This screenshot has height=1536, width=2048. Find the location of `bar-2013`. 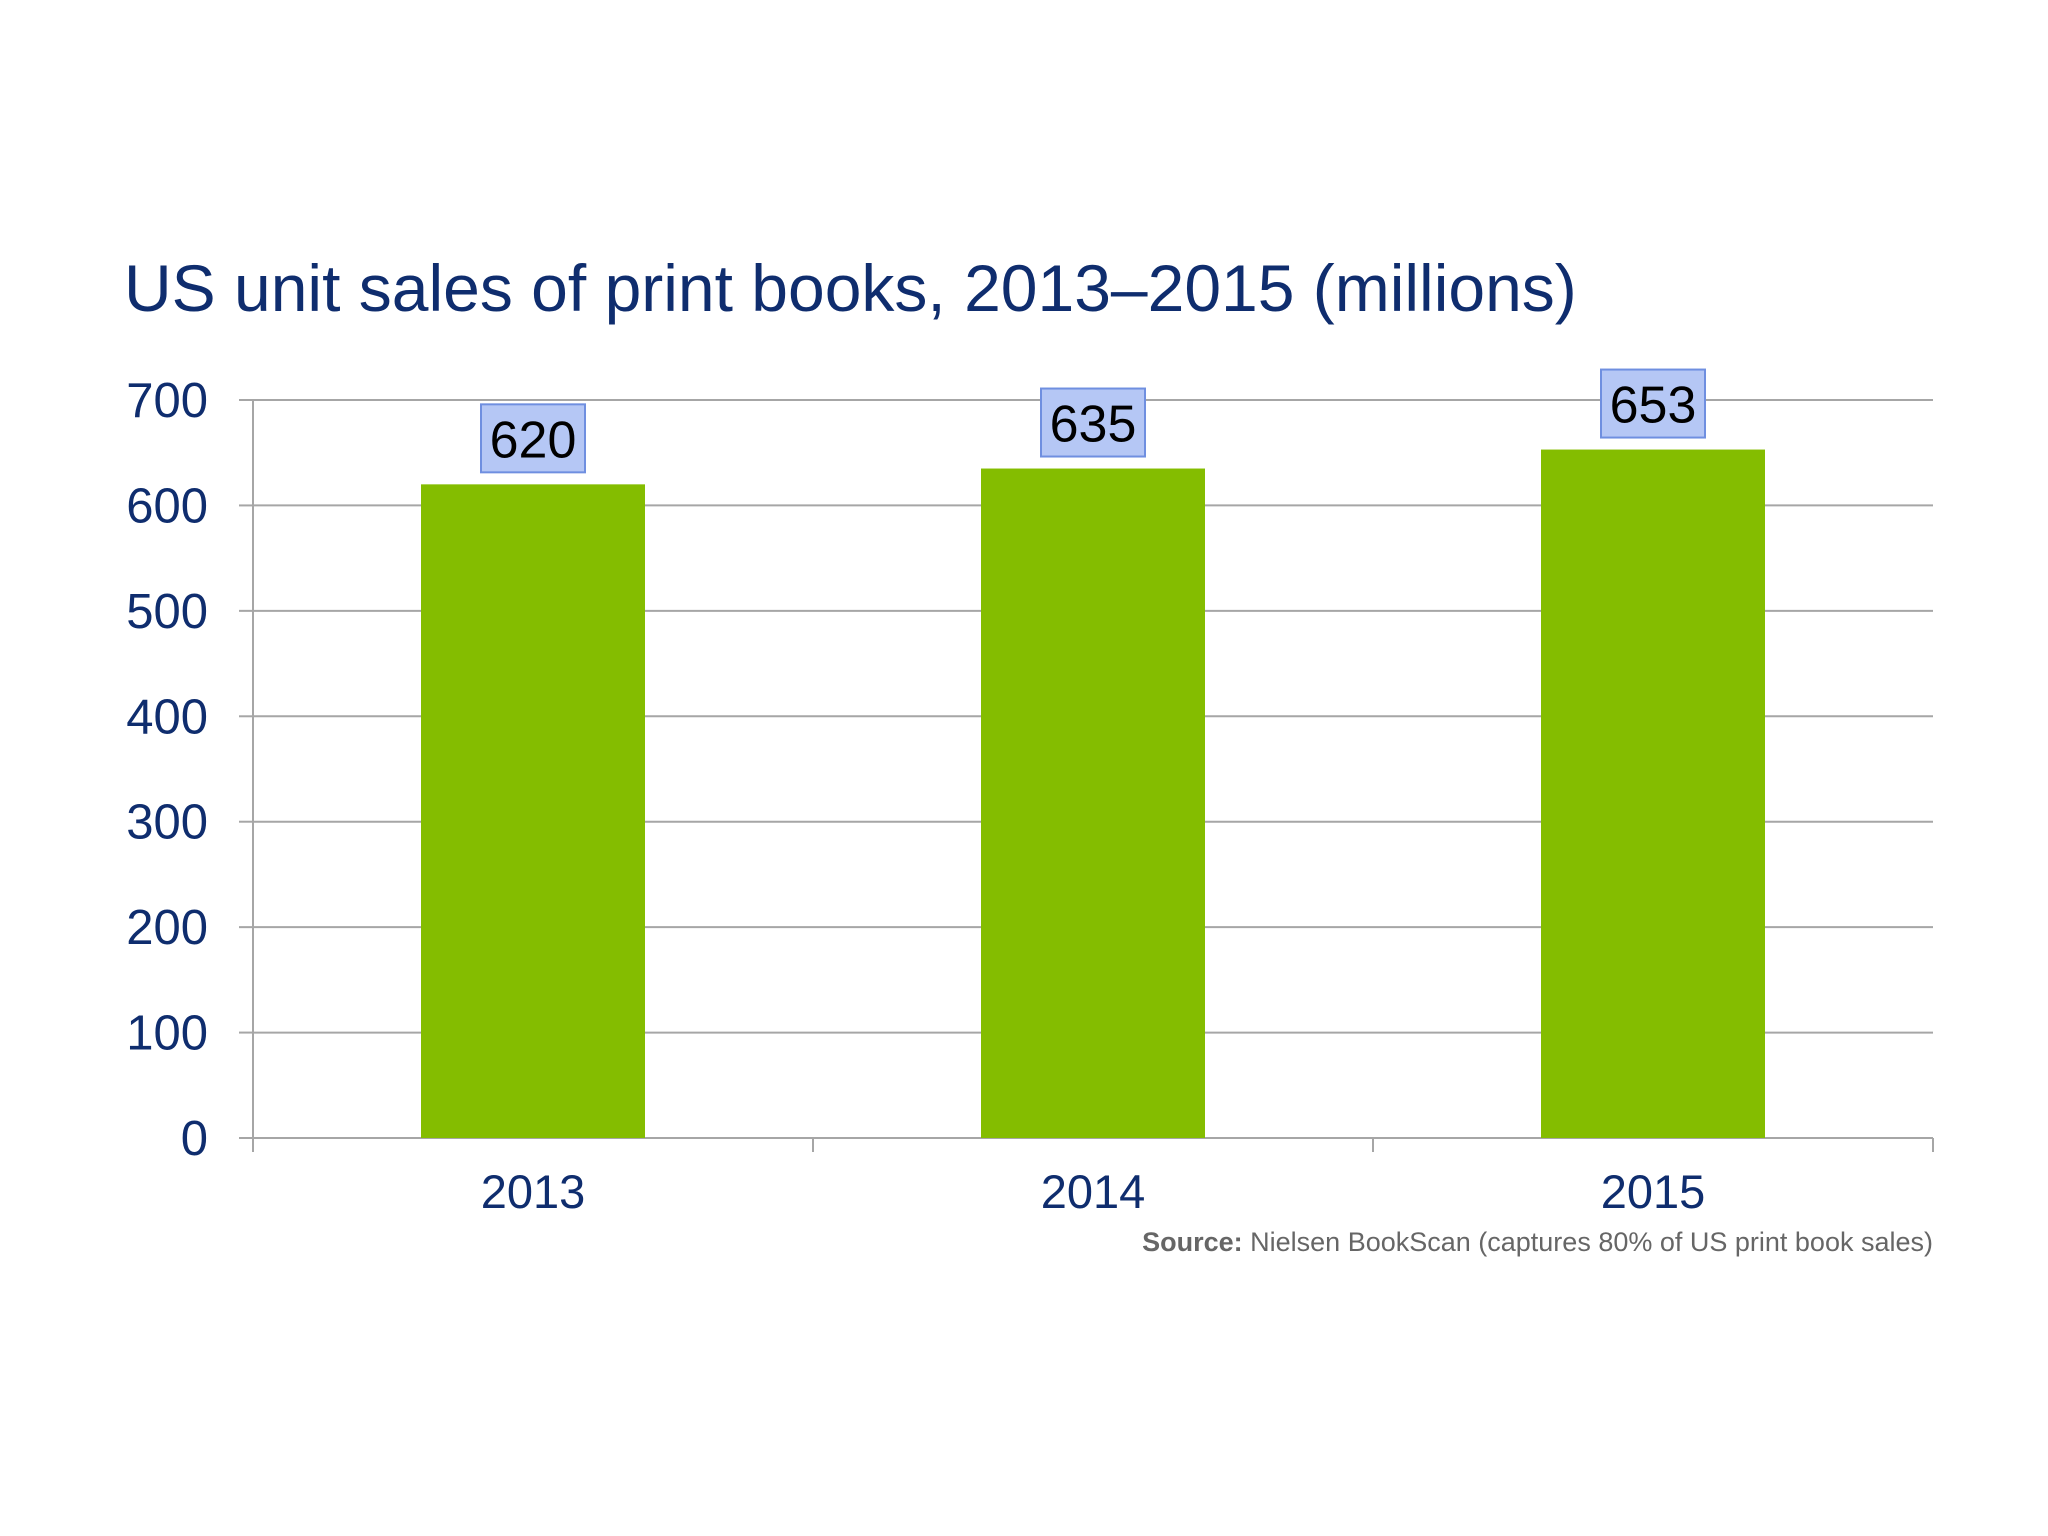

bar-2013 is located at coordinates (533, 811).